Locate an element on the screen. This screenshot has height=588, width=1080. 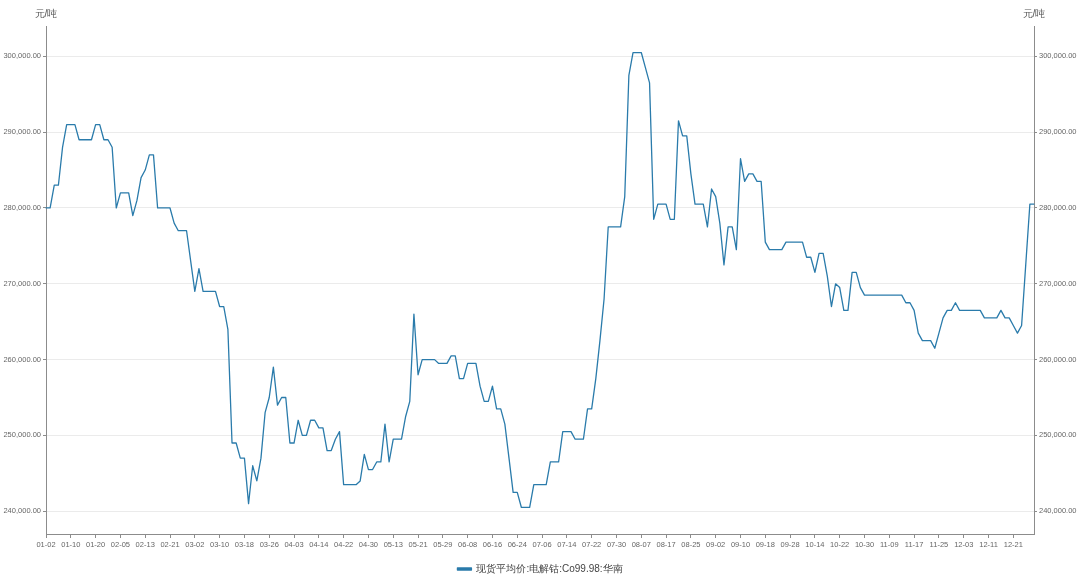
y2-axis-title: 元/吨 is located at coordinates (1034, 13).